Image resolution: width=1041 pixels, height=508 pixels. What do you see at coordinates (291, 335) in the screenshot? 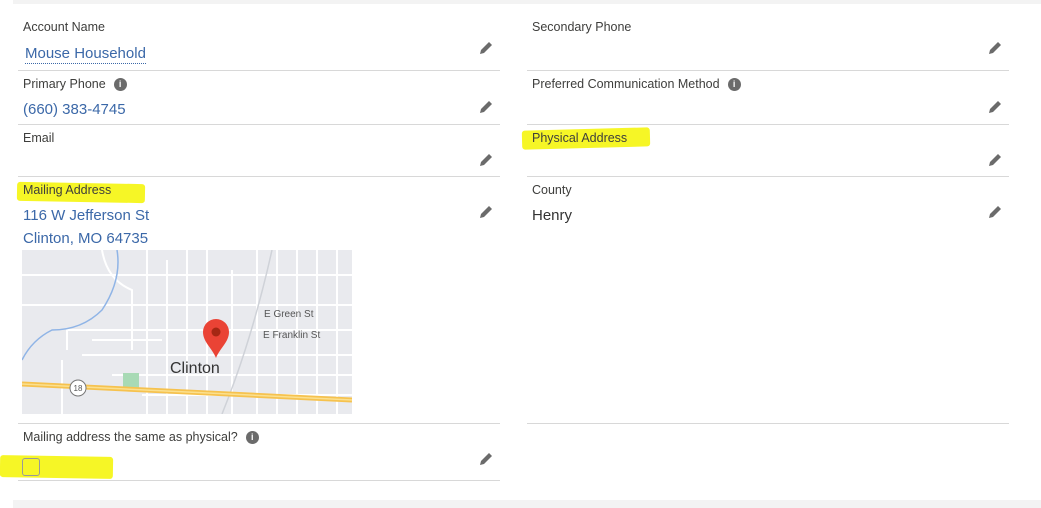
I see `street-label: E Franklin St` at bounding box center [291, 335].